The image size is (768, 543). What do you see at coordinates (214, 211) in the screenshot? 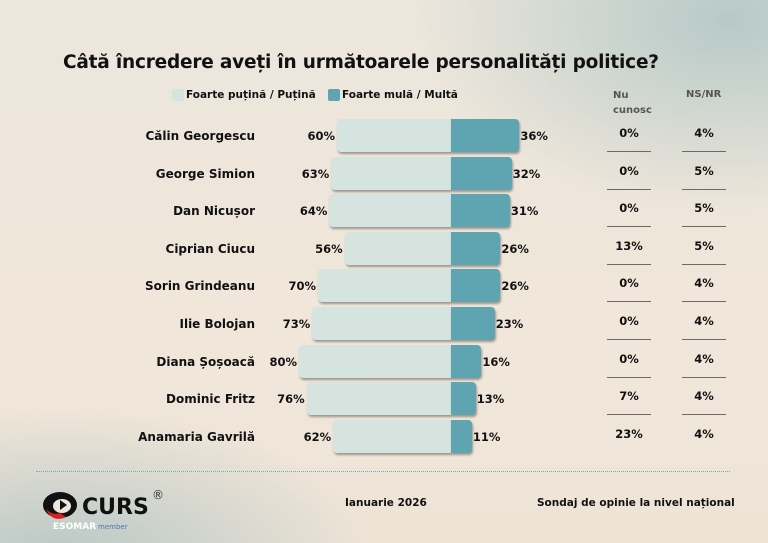
I see `row-name: Dan Nicușor` at bounding box center [214, 211].